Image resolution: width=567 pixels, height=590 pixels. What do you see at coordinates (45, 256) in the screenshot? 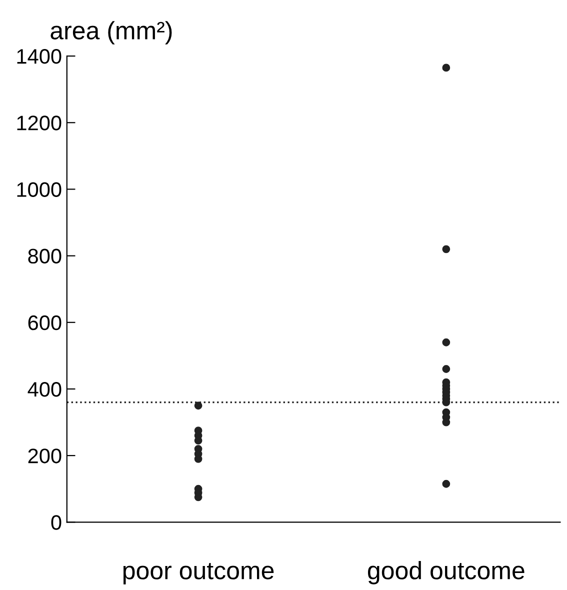
I see `y-tick-label: 800` at bounding box center [45, 256].